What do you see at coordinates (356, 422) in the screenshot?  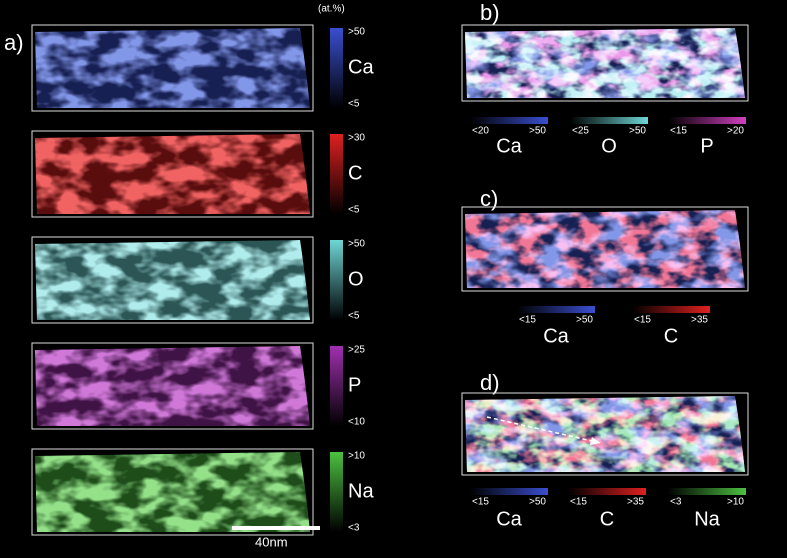 I see `colorbar-min: <10` at bounding box center [356, 422].